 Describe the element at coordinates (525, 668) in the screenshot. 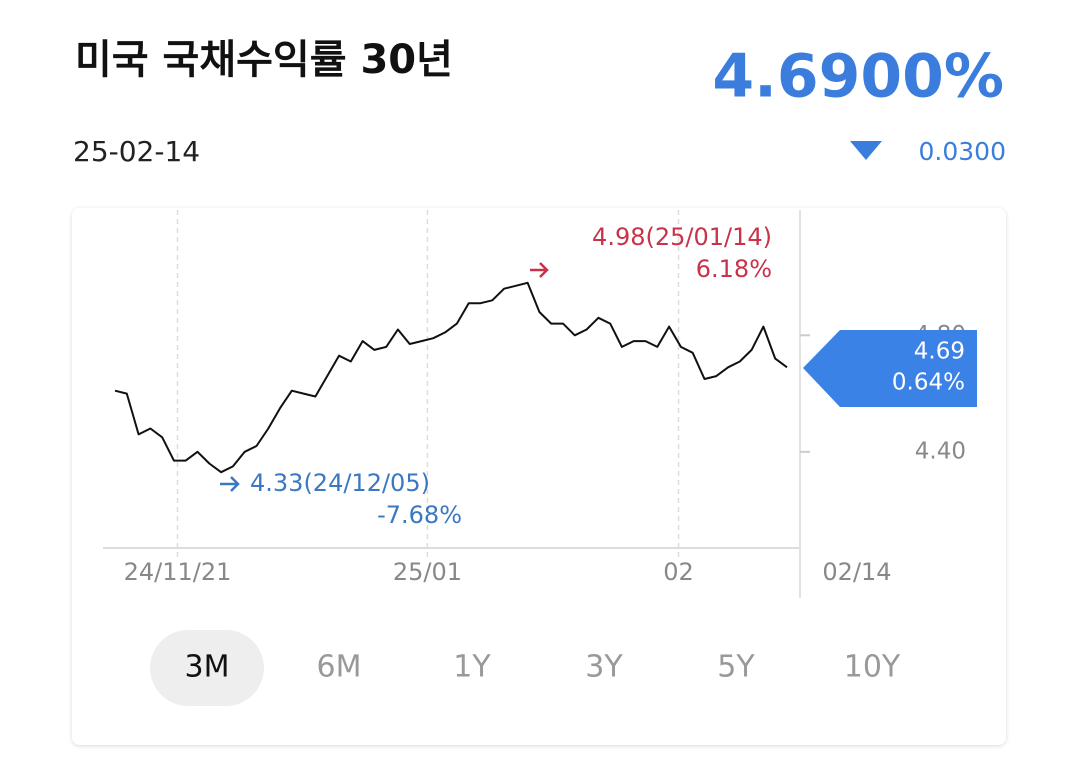

I see `period-tabs: 3M 6M 1Y 3Y 5Y 10Y` at that location.